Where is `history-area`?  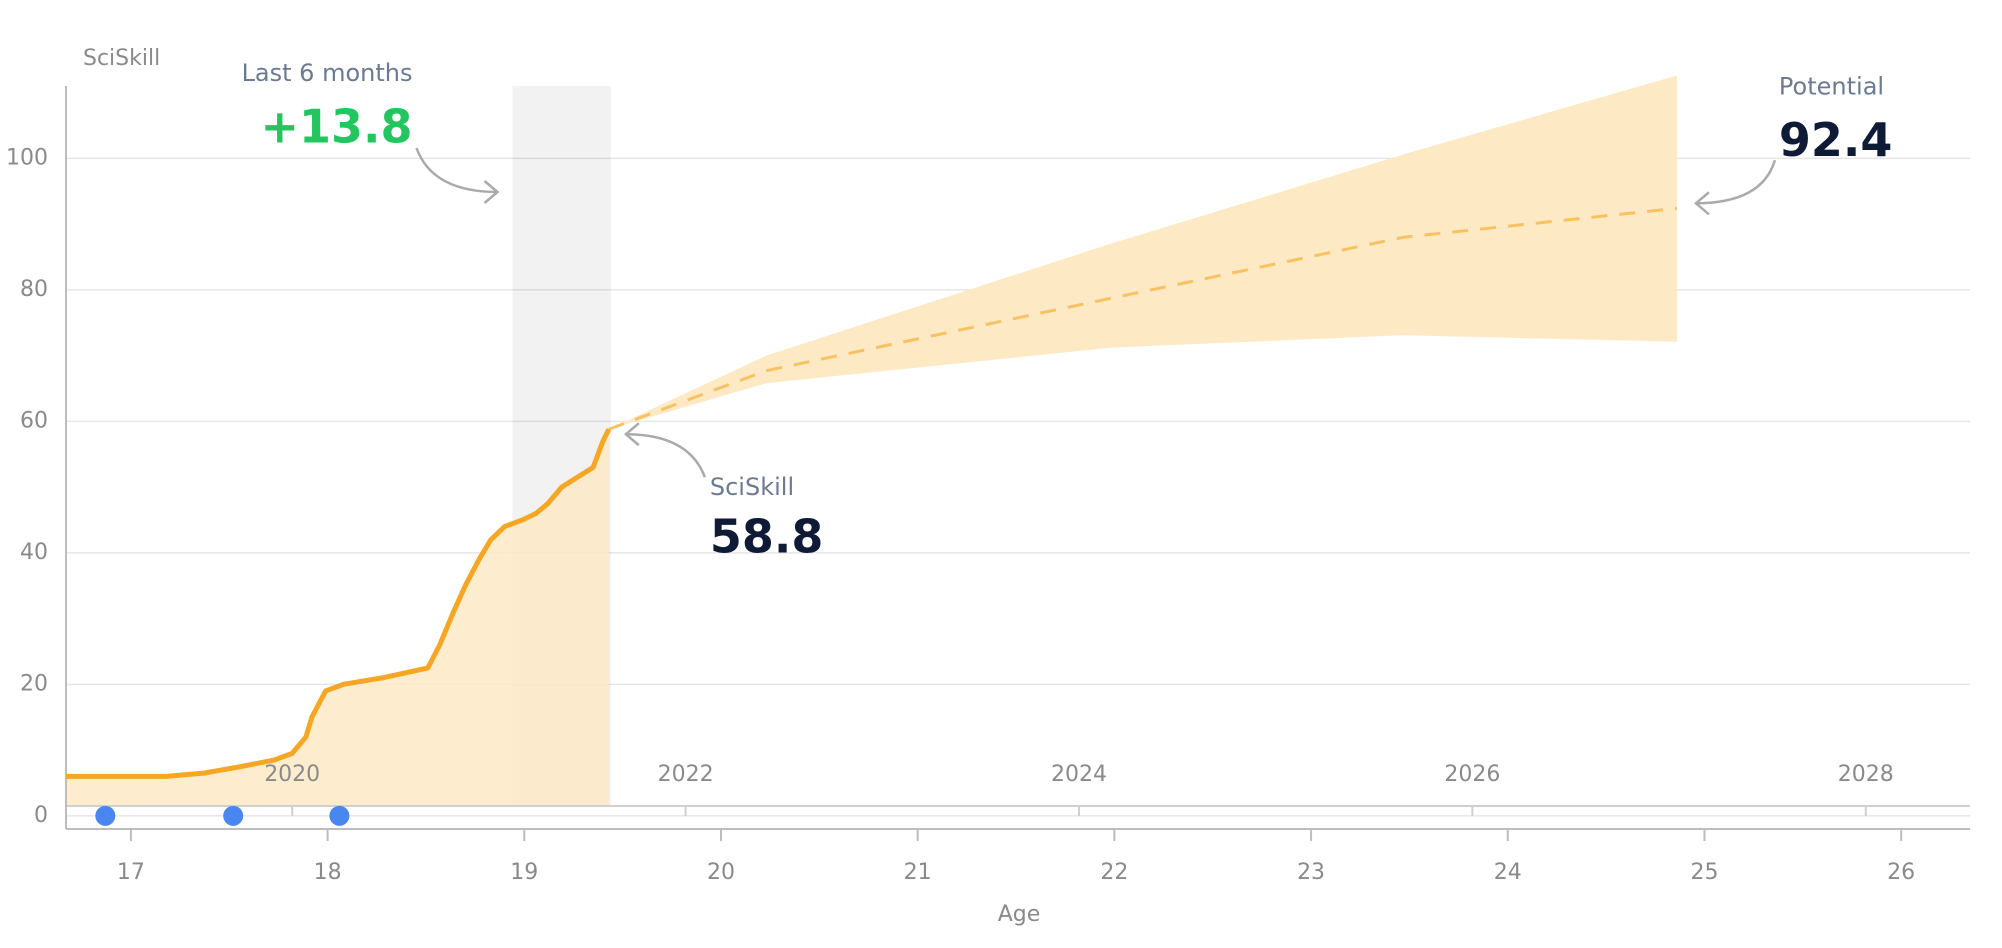 history-area is located at coordinates (337, 617).